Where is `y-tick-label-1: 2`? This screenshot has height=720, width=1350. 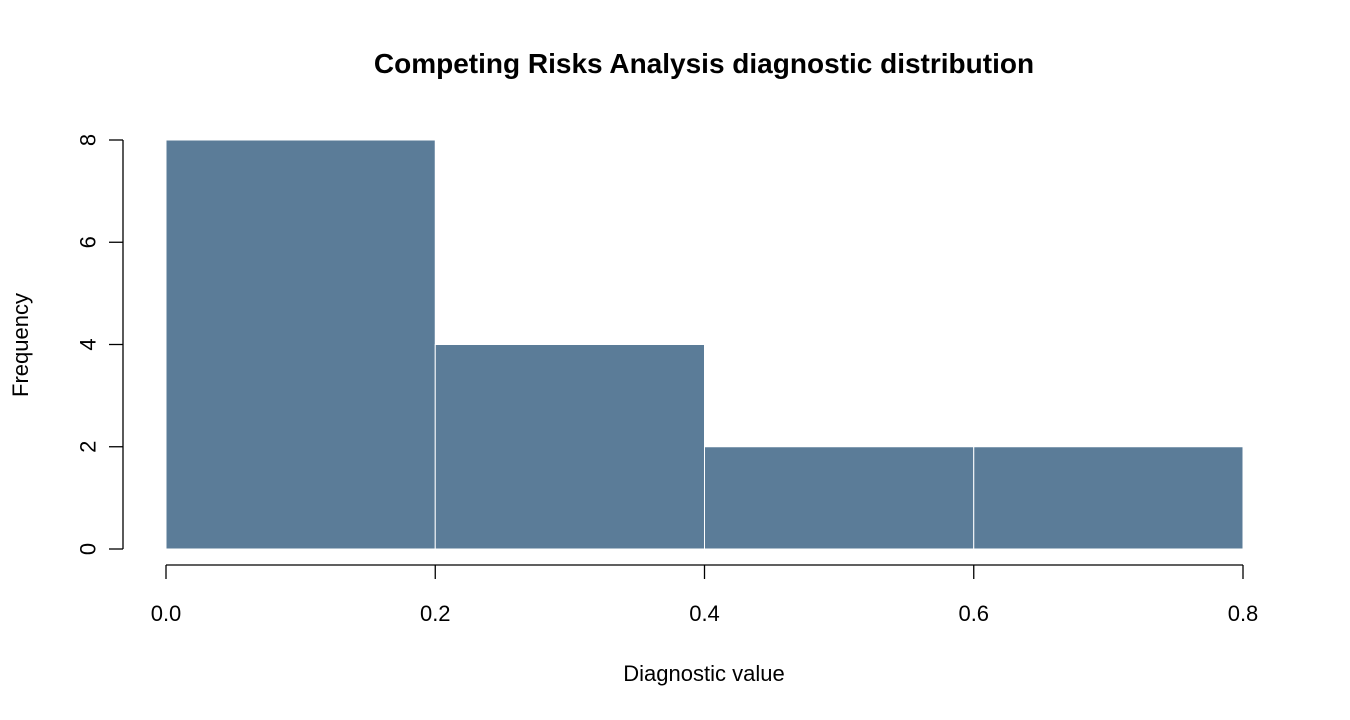
y-tick-label-1: 2 is located at coordinates (88, 447).